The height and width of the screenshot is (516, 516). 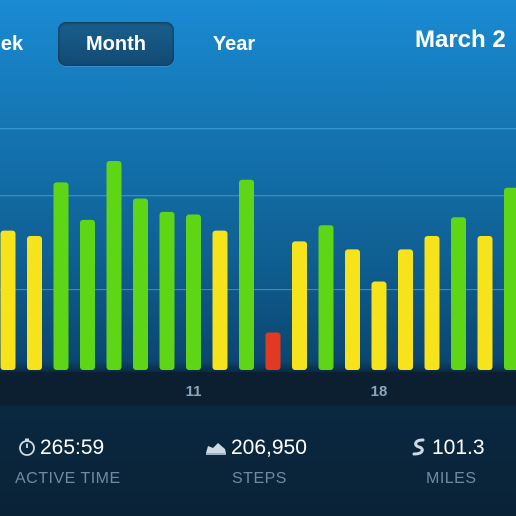 What do you see at coordinates (234, 44) in the screenshot?
I see `tab-year: Year` at bounding box center [234, 44].